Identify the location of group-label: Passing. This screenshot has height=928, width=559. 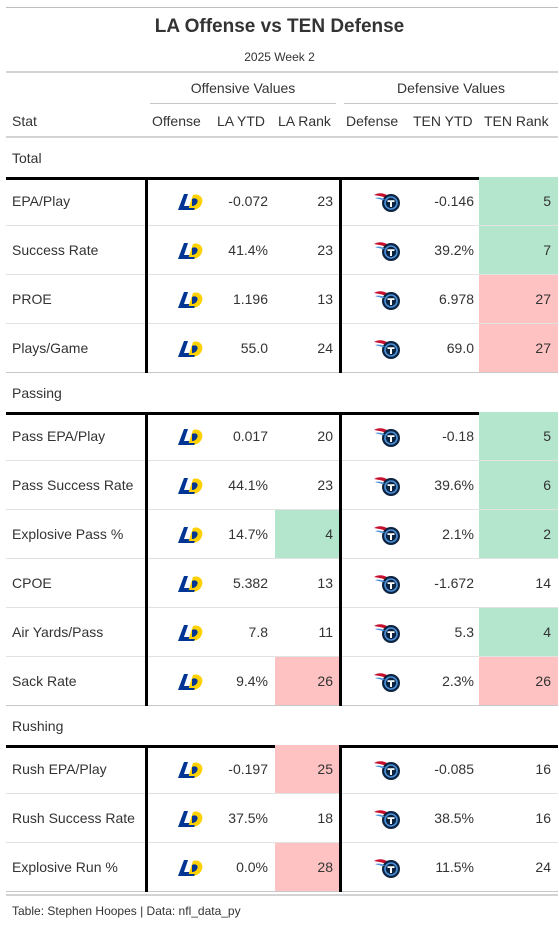
(37, 393).